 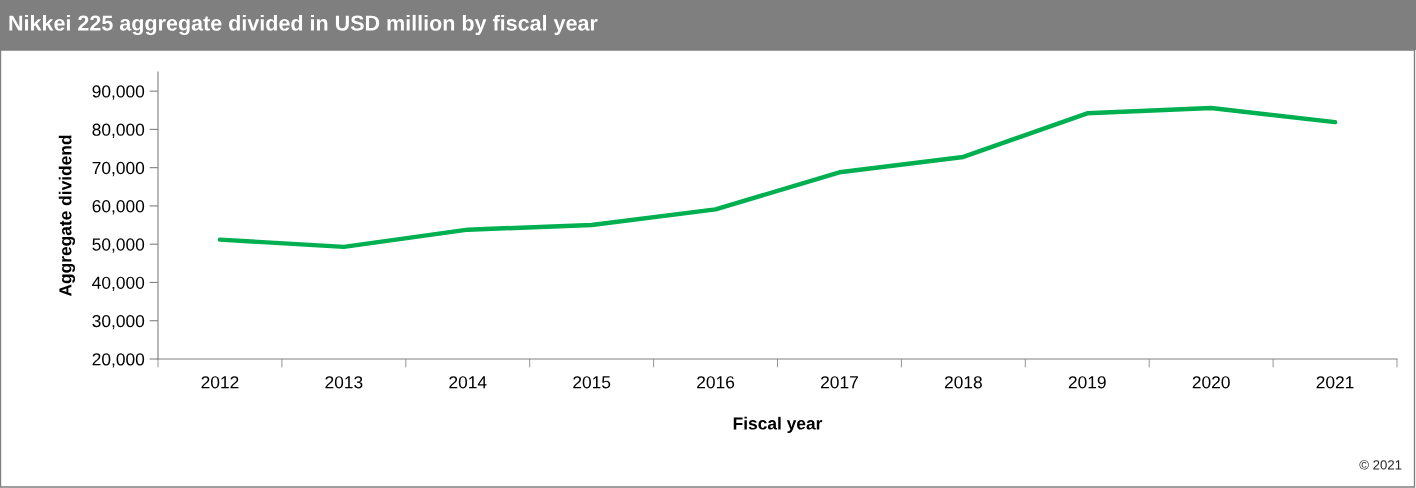 I want to click on x-tick-label: 2013, so click(x=344, y=382).